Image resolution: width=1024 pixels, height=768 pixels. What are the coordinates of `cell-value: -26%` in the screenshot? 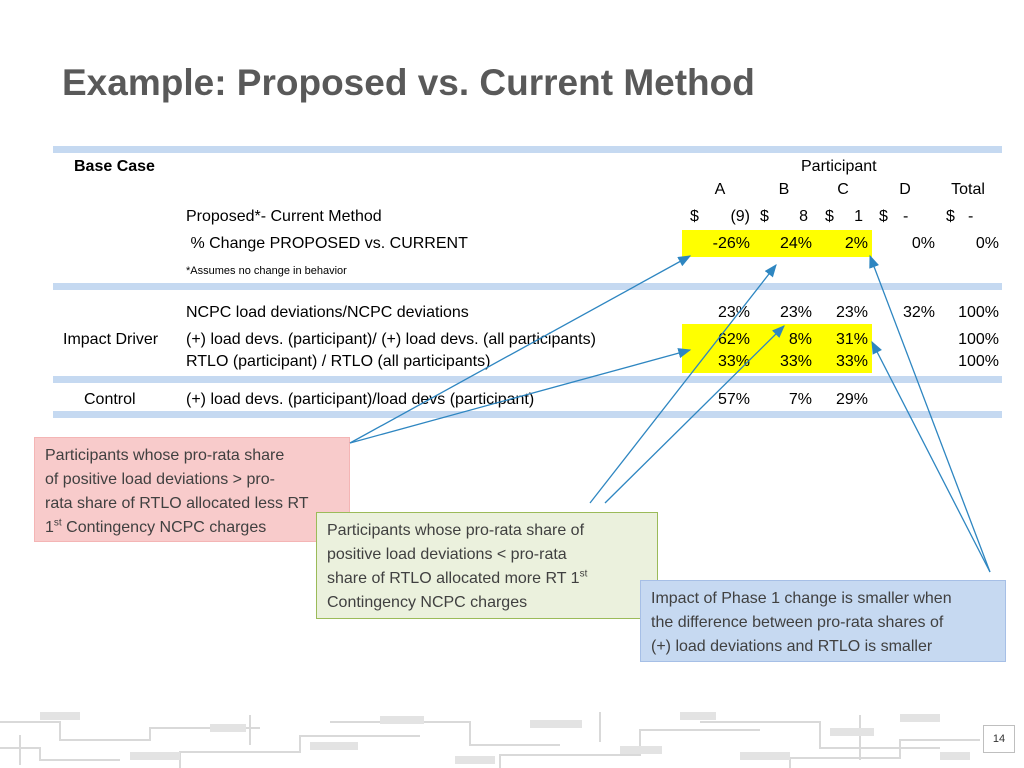 It's located at (731, 243).